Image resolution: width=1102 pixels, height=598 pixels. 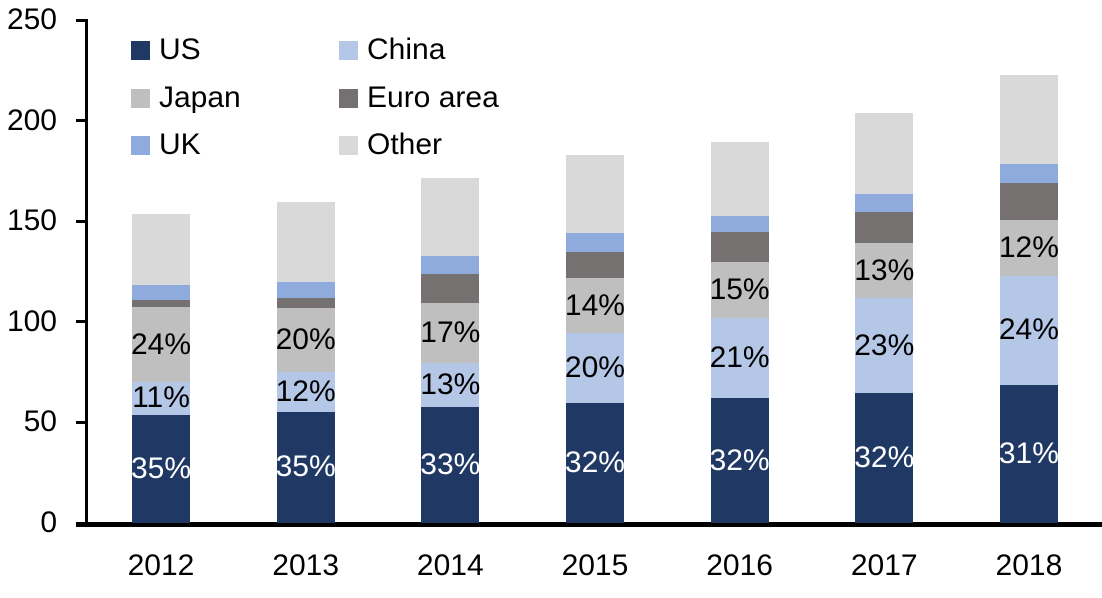 I want to click on segment-percfor-label: 31%, so click(x=1028, y=453).